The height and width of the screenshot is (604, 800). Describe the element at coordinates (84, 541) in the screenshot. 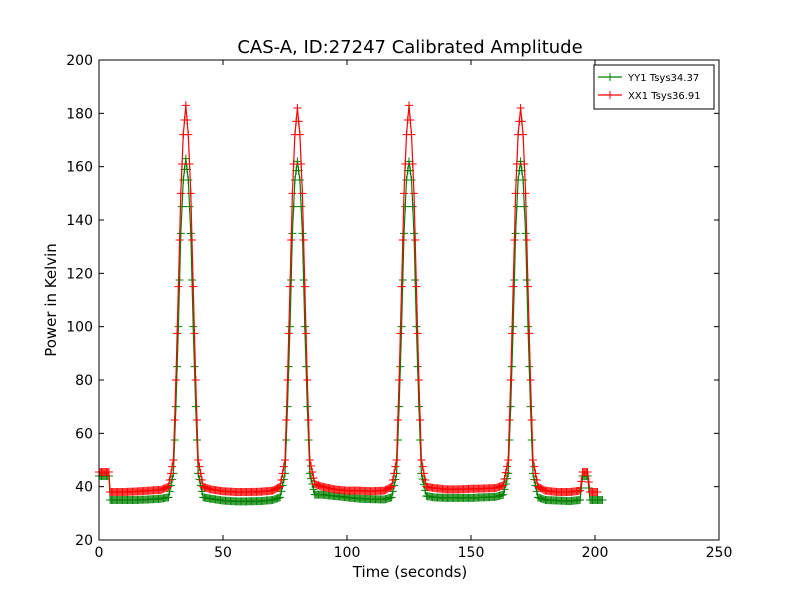

I see `y-tick-label: 20` at that location.